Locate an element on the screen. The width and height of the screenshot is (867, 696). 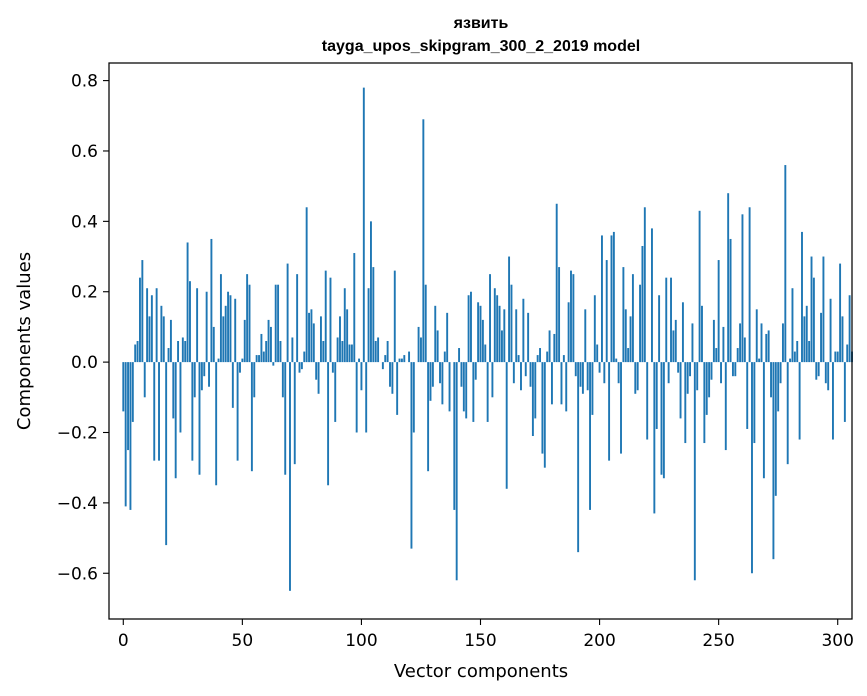
y-tick-label: −0.2 is located at coordinates (77, 433).